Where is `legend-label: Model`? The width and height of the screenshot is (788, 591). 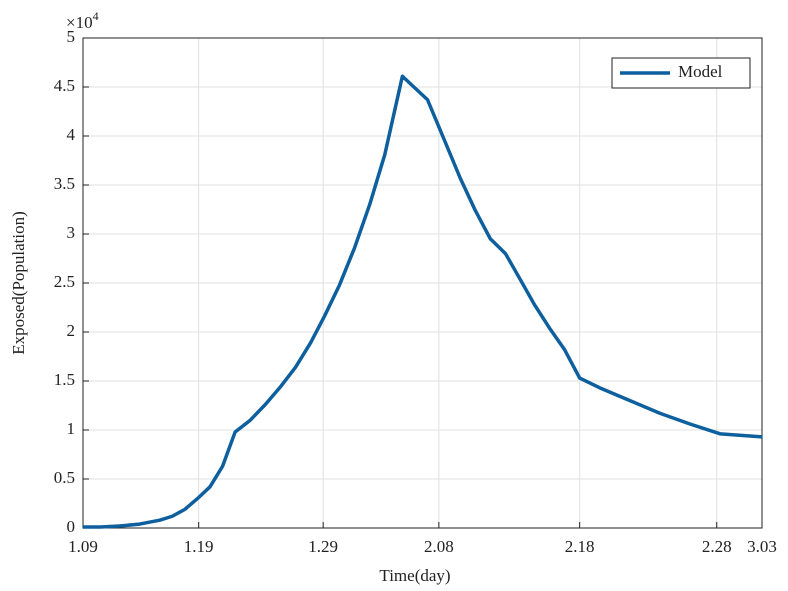 legend-label: Model is located at coordinates (700, 71).